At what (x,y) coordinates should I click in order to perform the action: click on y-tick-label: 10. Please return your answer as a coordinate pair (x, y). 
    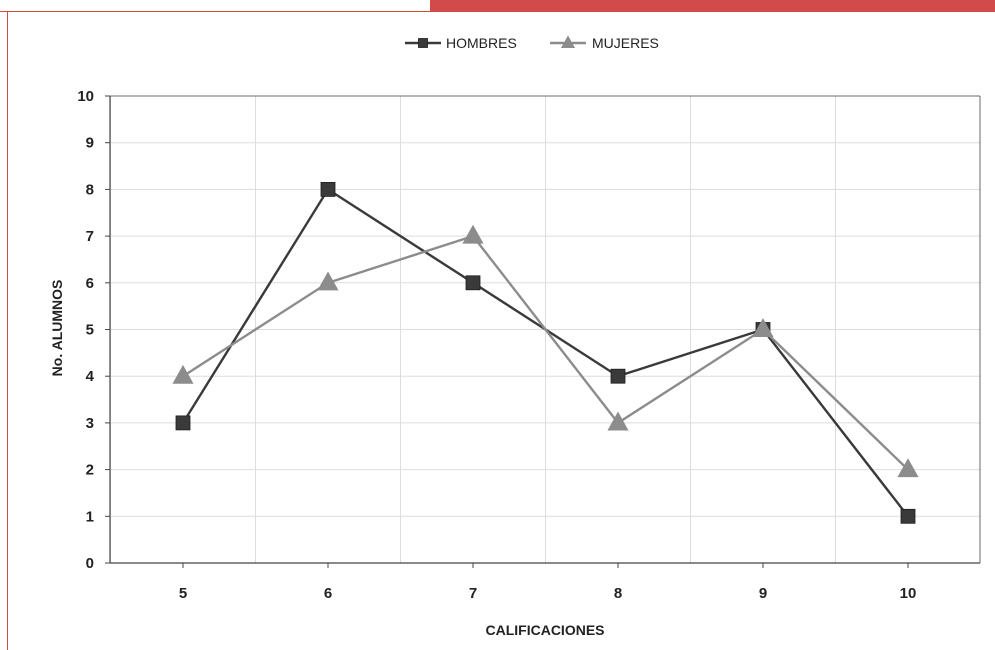
    Looking at the image, I should click on (85, 96).